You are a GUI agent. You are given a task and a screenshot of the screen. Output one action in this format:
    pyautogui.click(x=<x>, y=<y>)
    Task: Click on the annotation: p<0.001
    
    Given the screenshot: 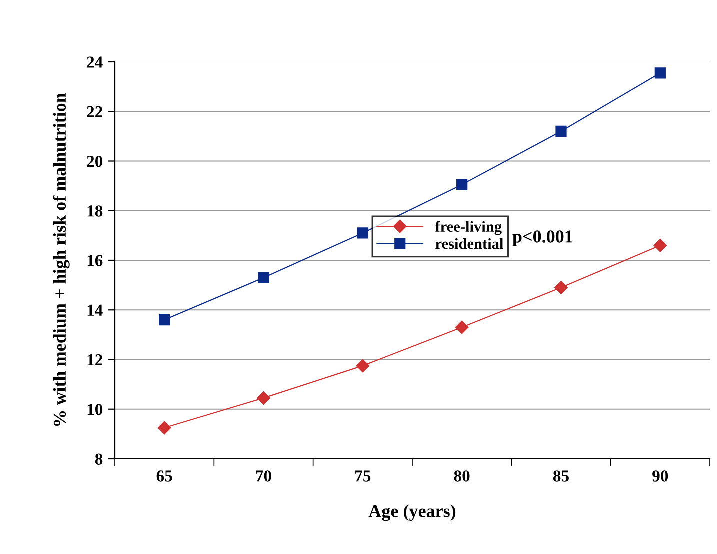 What is the action you would take?
    pyautogui.click(x=542, y=238)
    